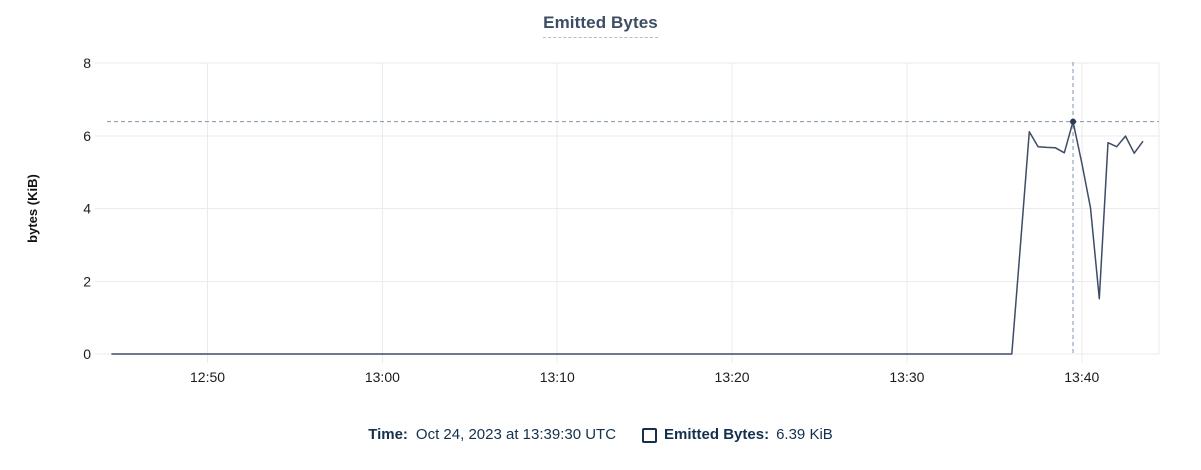 The width and height of the screenshot is (1201, 470). What do you see at coordinates (32, 208) in the screenshot?
I see `y-axis-title: bytes (KiB)` at bounding box center [32, 208].